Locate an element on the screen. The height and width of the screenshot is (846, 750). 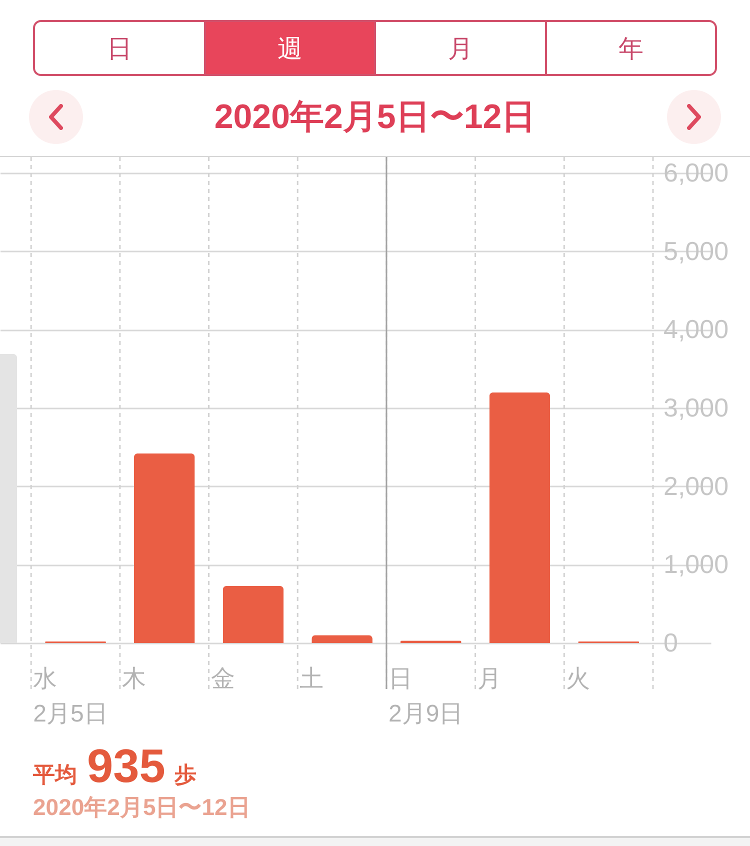
x-tick-label: 日 2月9日 is located at coordinates (426, 697).